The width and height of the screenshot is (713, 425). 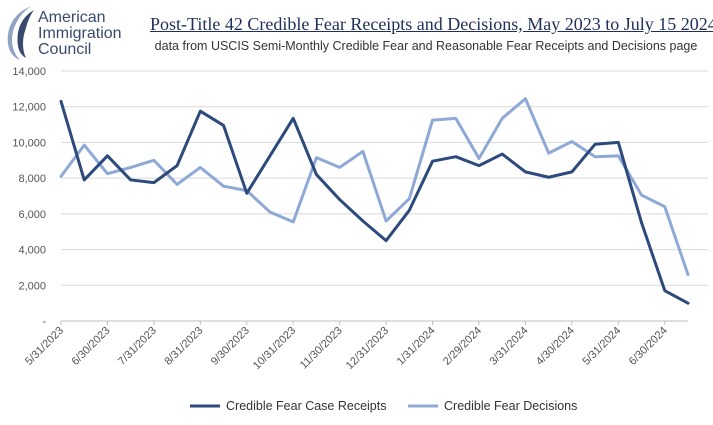 What do you see at coordinates (65, 49) in the screenshot?
I see `logo-line-3: Council` at bounding box center [65, 49].